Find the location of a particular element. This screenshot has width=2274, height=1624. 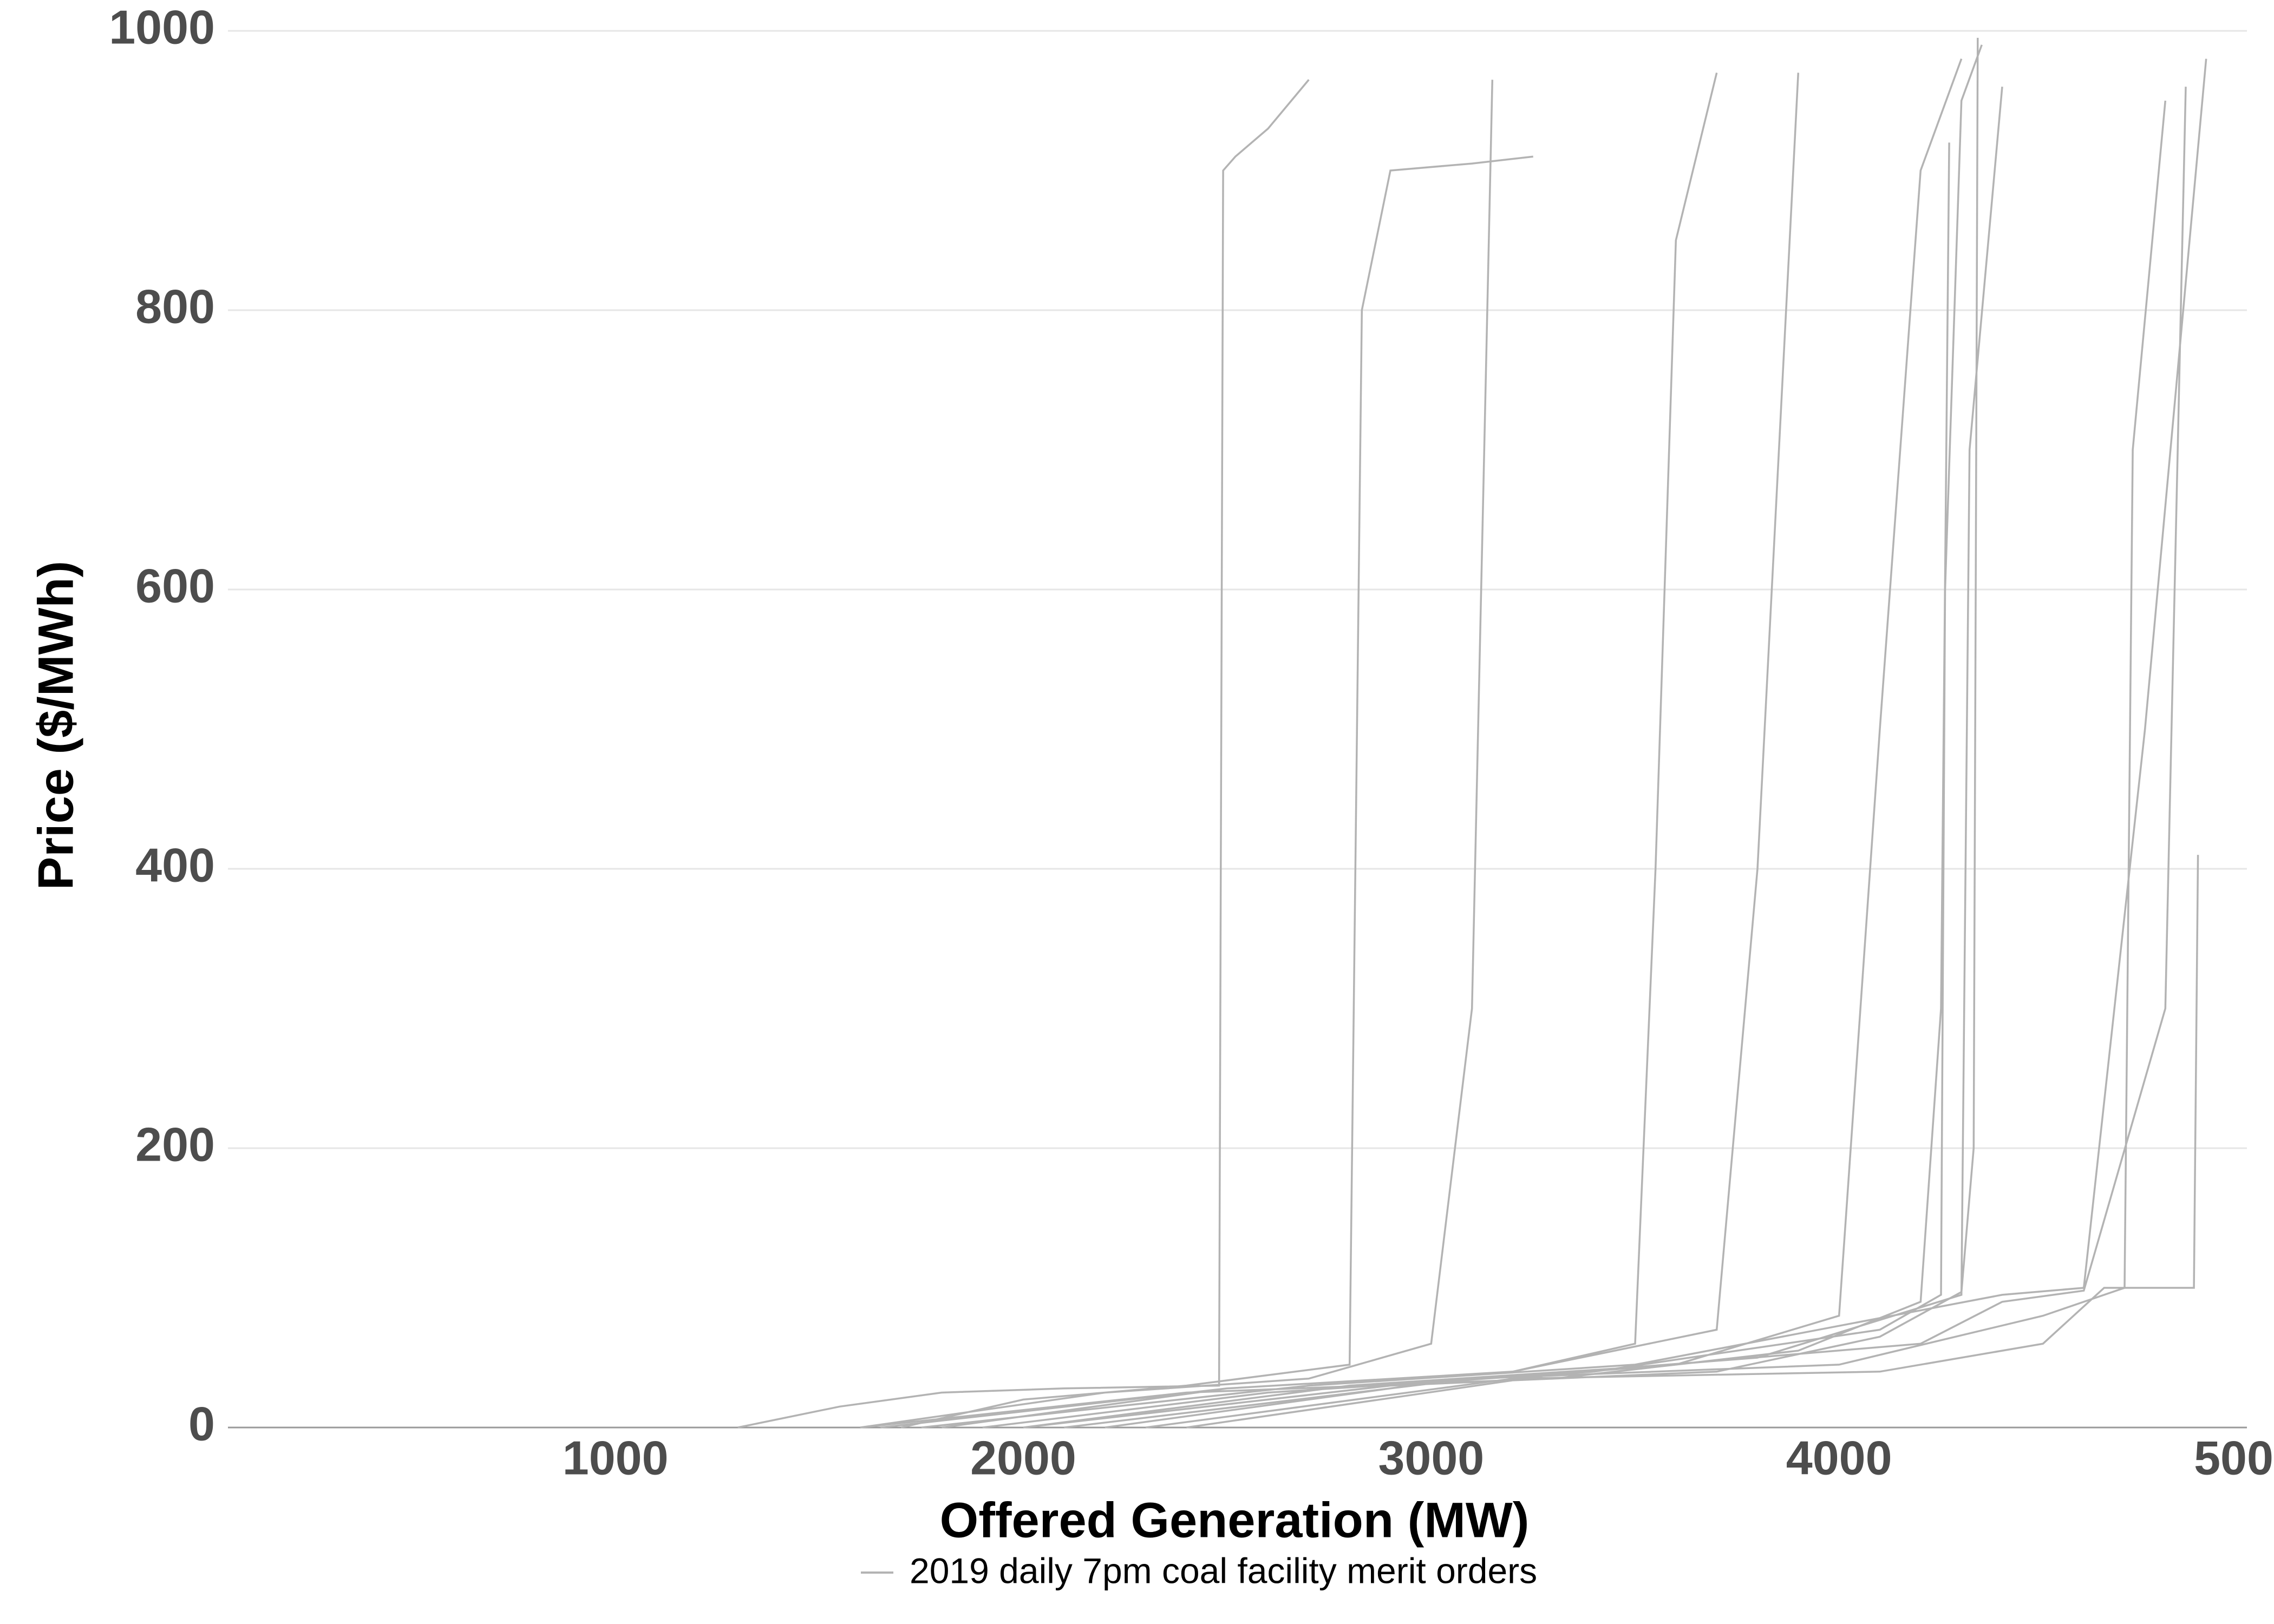

y-tick-label: 0 is located at coordinates (202, 1424).